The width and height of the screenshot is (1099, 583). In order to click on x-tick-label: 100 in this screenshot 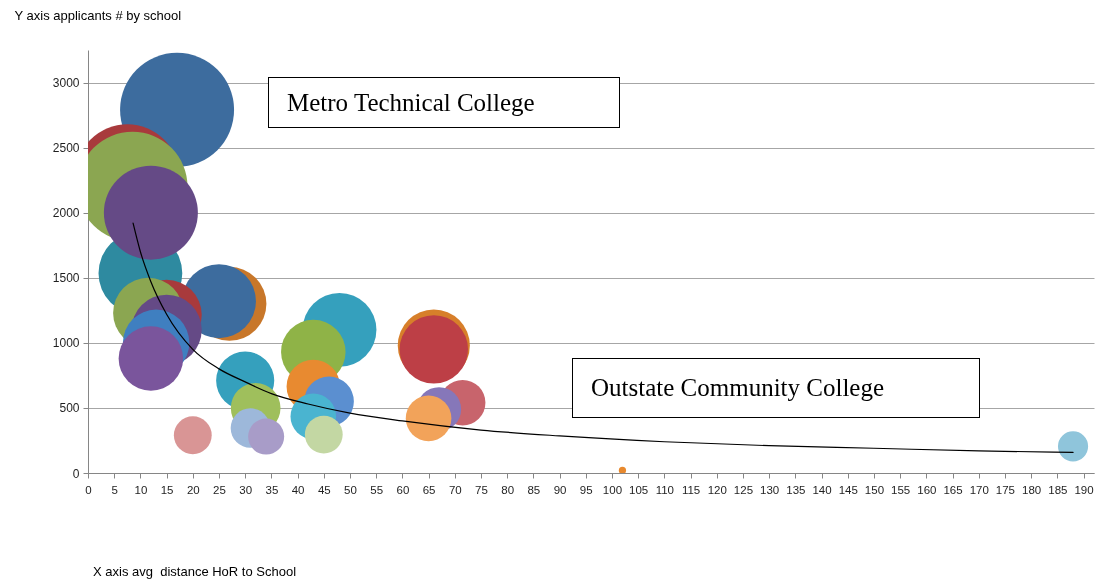, I will do `click(612, 489)`.